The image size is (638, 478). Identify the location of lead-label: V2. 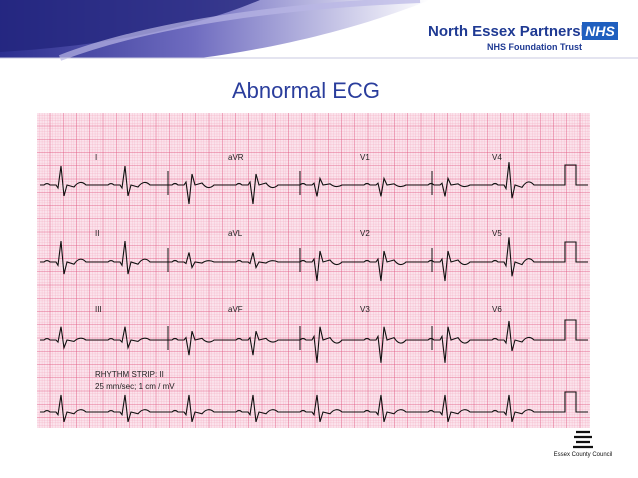
(365, 233).